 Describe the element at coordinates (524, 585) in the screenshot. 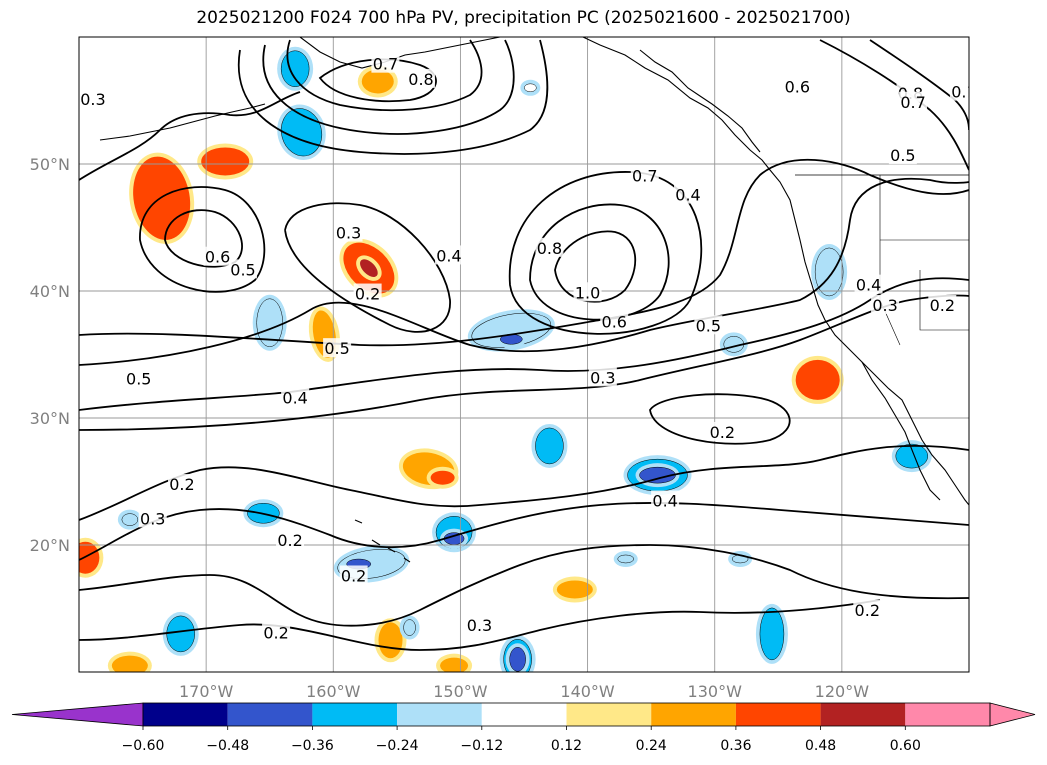

I see `pv-contour-0.2-southwest` at that location.